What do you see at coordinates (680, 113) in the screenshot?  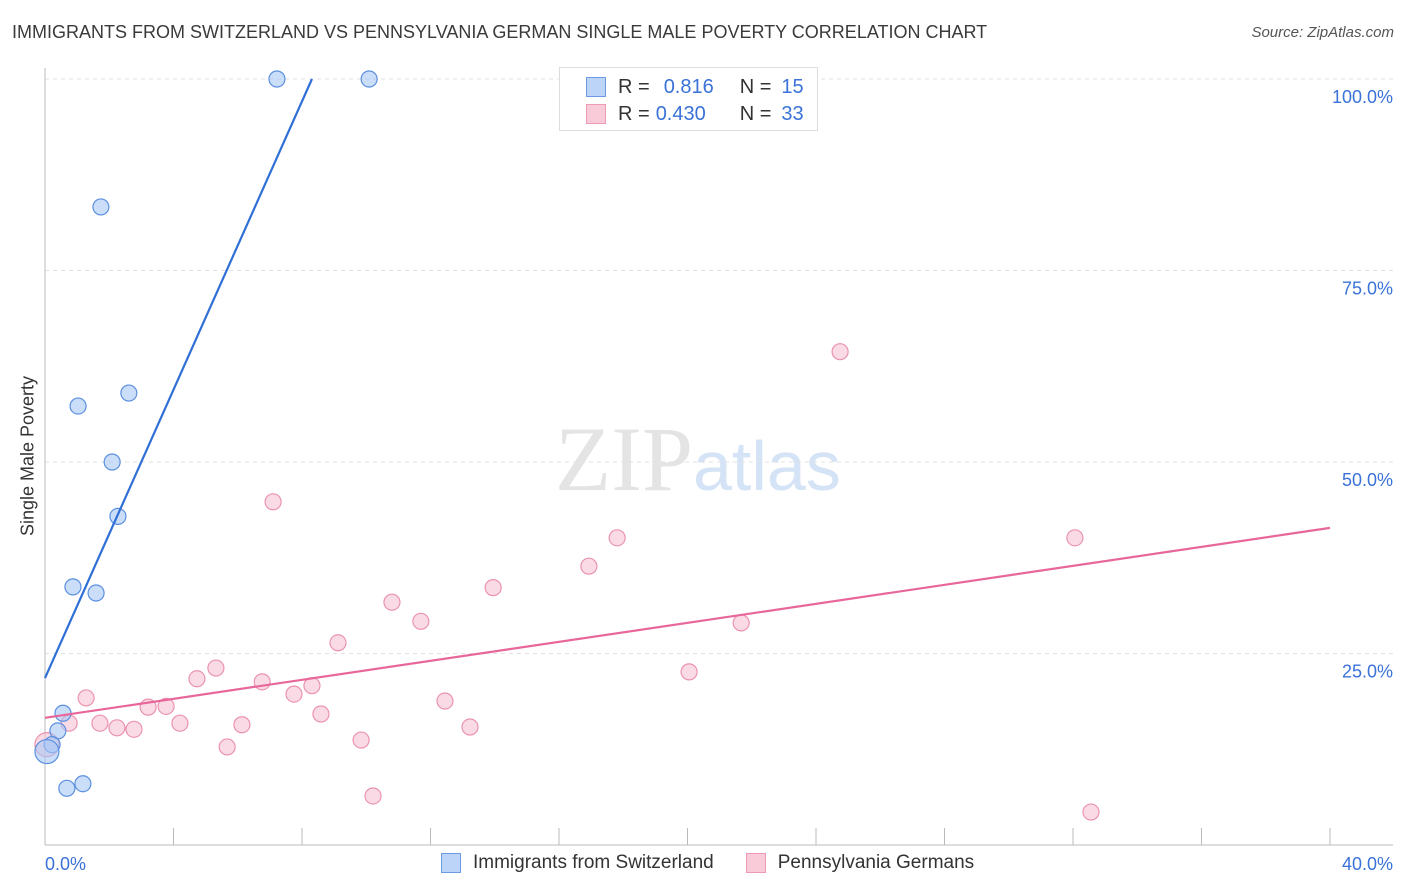 I see `r-value: 0.430` at bounding box center [680, 113].